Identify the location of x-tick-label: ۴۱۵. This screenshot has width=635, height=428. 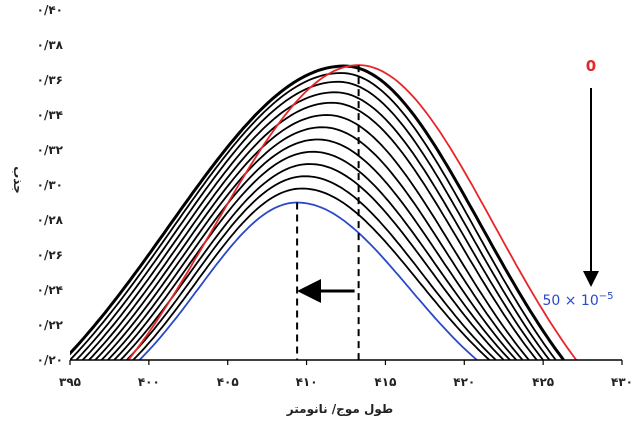
(385, 382).